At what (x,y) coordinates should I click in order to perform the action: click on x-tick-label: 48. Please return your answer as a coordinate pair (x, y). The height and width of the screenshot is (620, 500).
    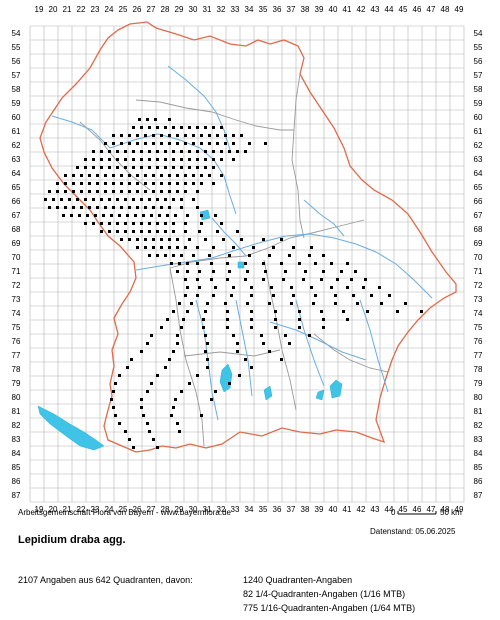
    Looking at the image, I should click on (445, 509).